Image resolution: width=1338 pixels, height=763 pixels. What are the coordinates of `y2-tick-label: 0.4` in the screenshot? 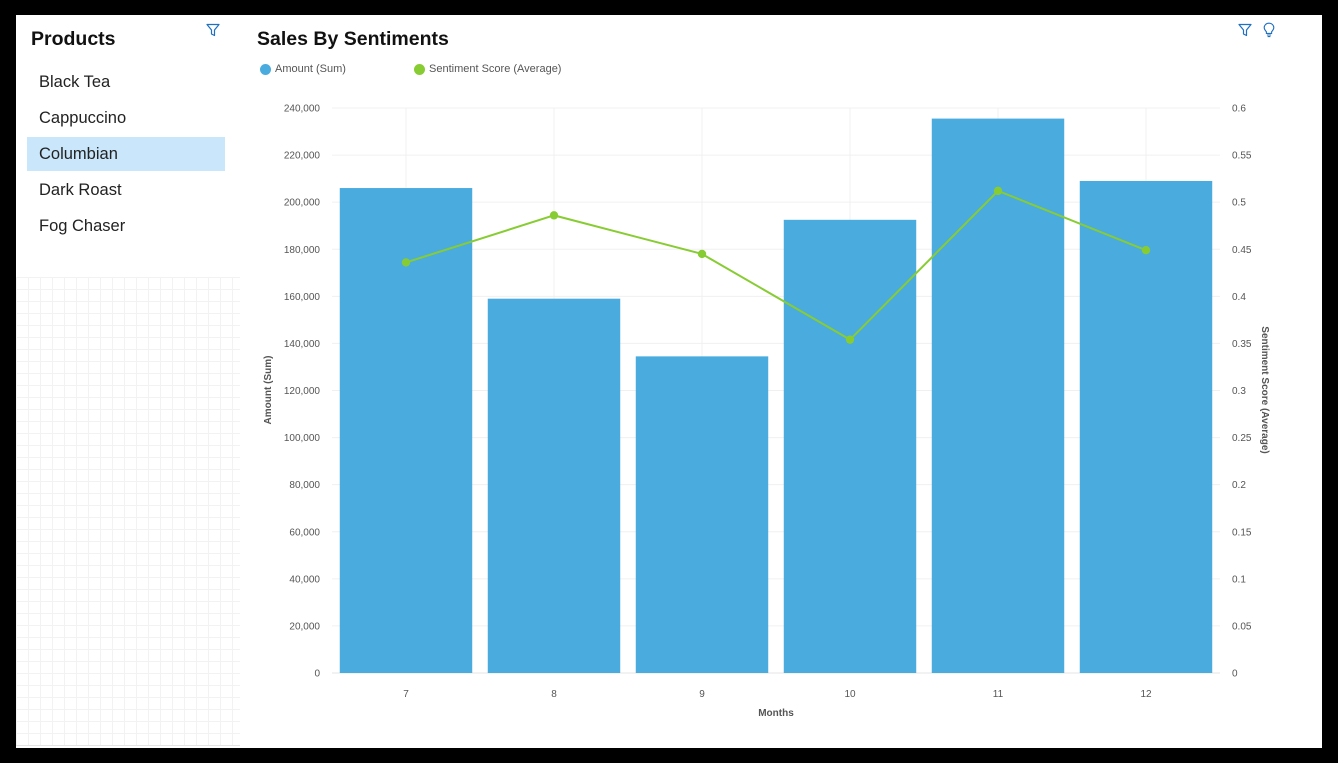 It's located at (1239, 297).